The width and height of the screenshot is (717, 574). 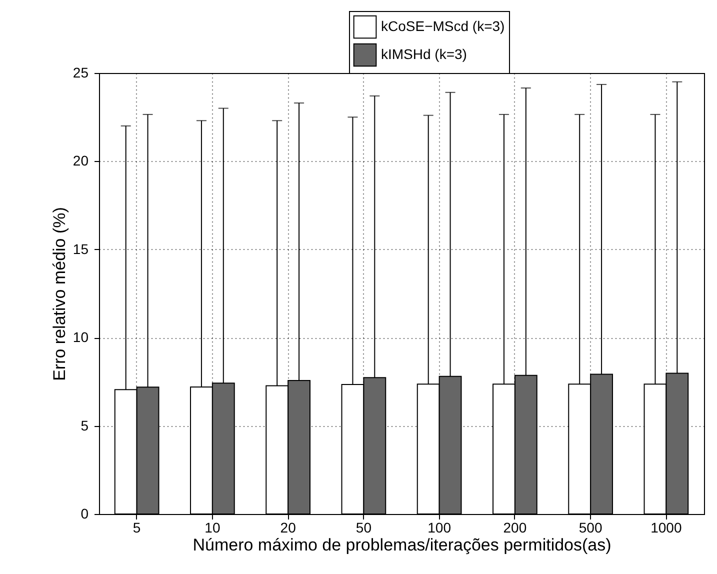 What do you see at coordinates (590, 528) in the screenshot?
I see `x-tick-label: 500` at bounding box center [590, 528].